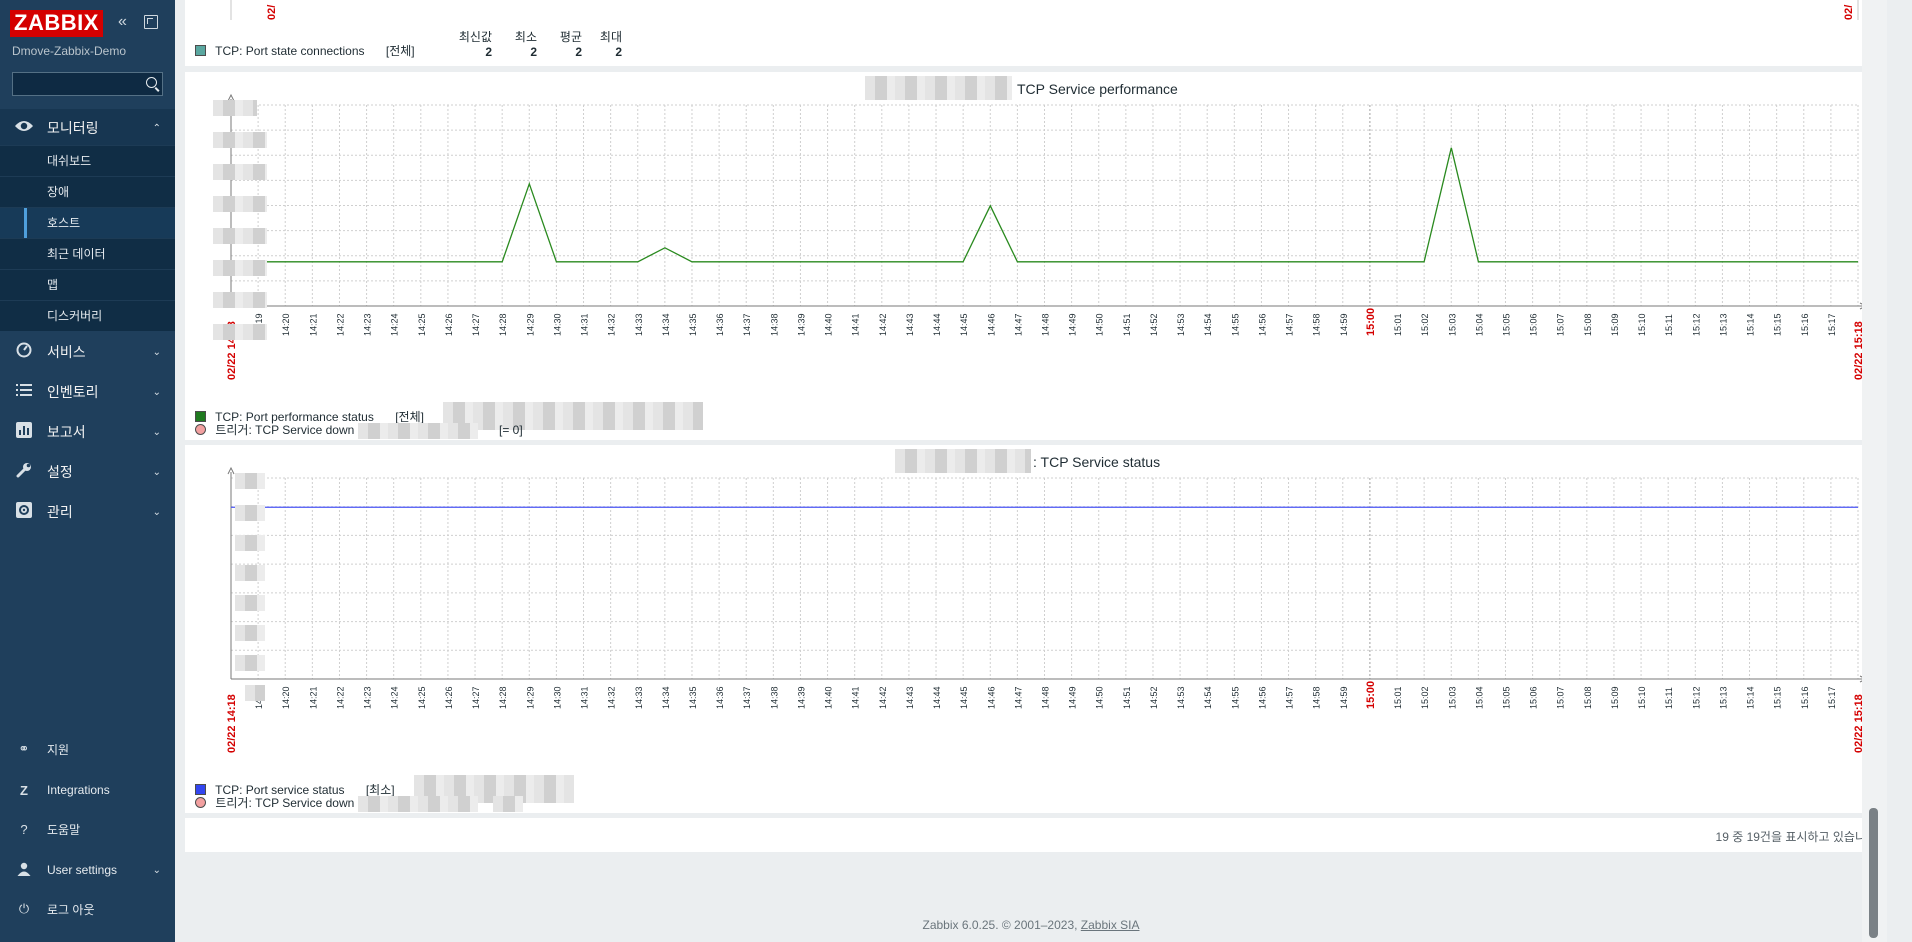 This screenshot has width=1912, height=942. What do you see at coordinates (1696, 697) in the screenshot?
I see `x-tick-label: 15:12` at bounding box center [1696, 697].